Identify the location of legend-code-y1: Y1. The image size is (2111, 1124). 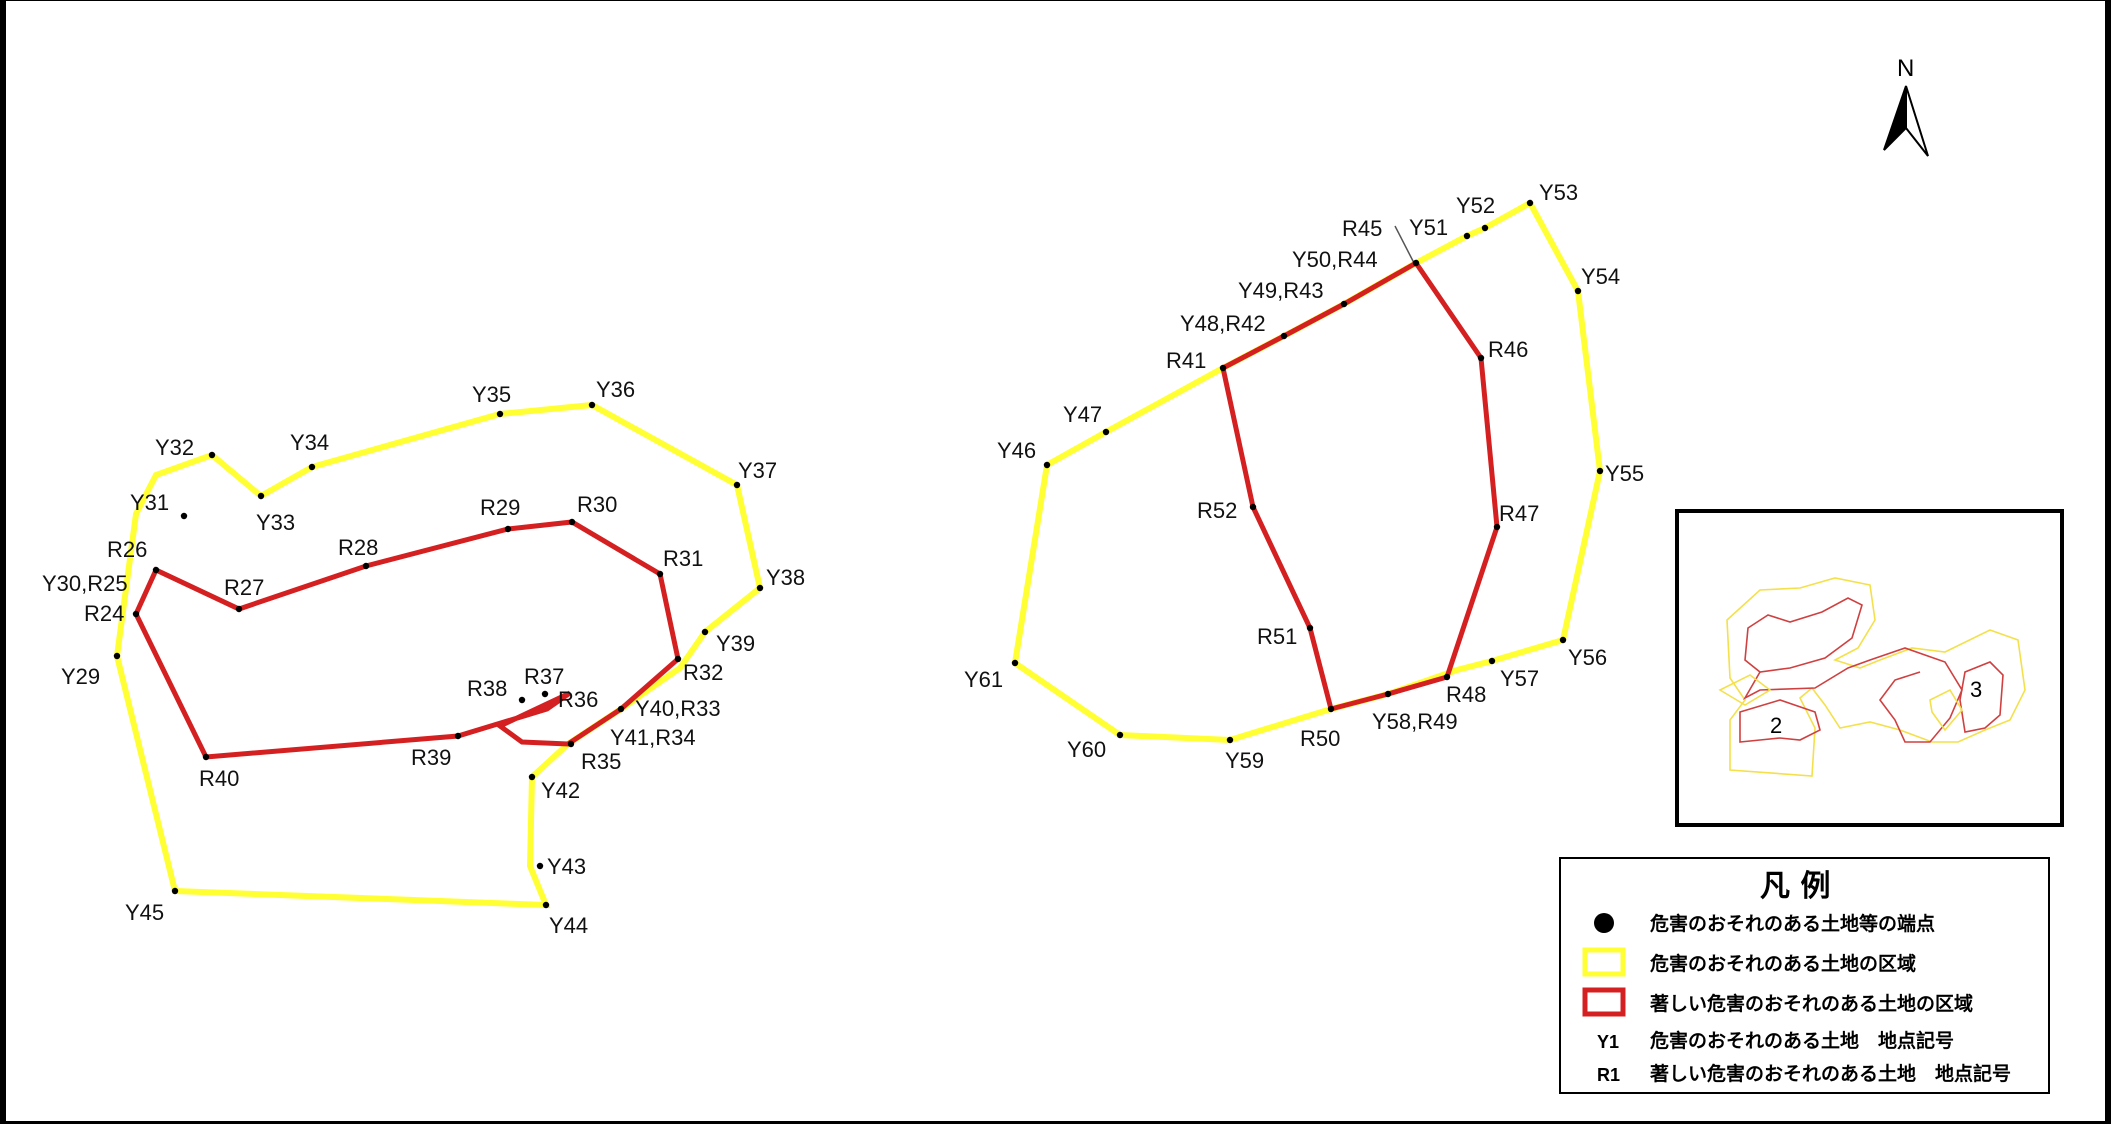
(1608, 1042).